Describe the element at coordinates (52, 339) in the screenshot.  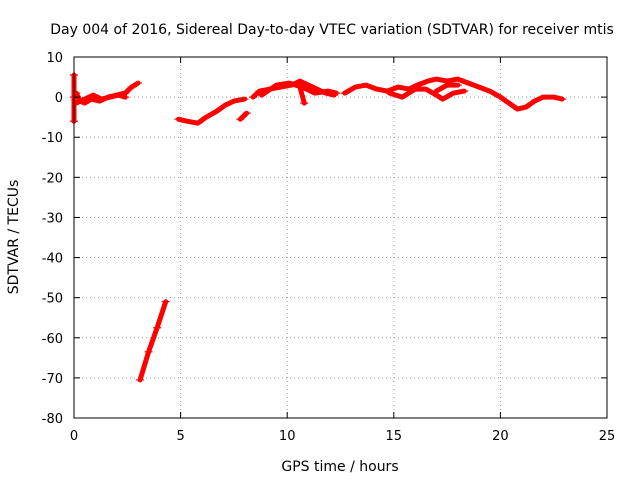
I see `y-tick-label: -60` at that location.